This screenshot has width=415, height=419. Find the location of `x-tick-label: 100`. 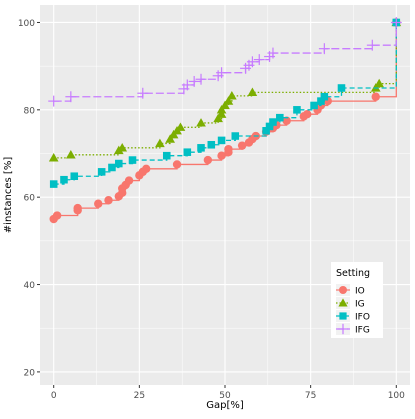

x-tick-label: 100 is located at coordinates (396, 396).